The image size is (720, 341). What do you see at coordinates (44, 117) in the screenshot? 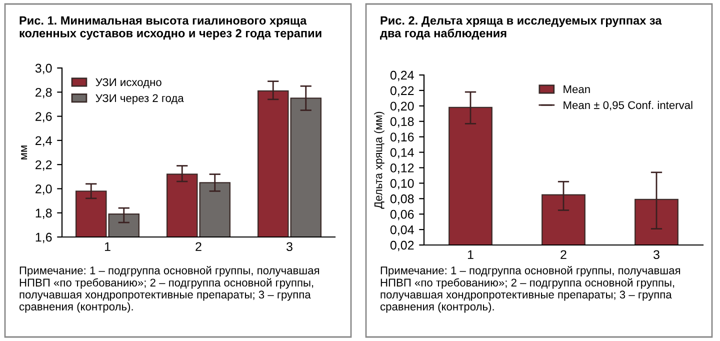
I see `y-tick-label: 2,6` at bounding box center [44, 117].